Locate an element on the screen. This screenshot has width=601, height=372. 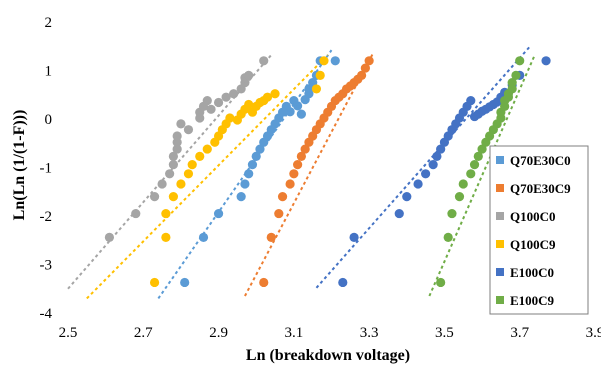
legend-box is located at coordinates (539, 230).